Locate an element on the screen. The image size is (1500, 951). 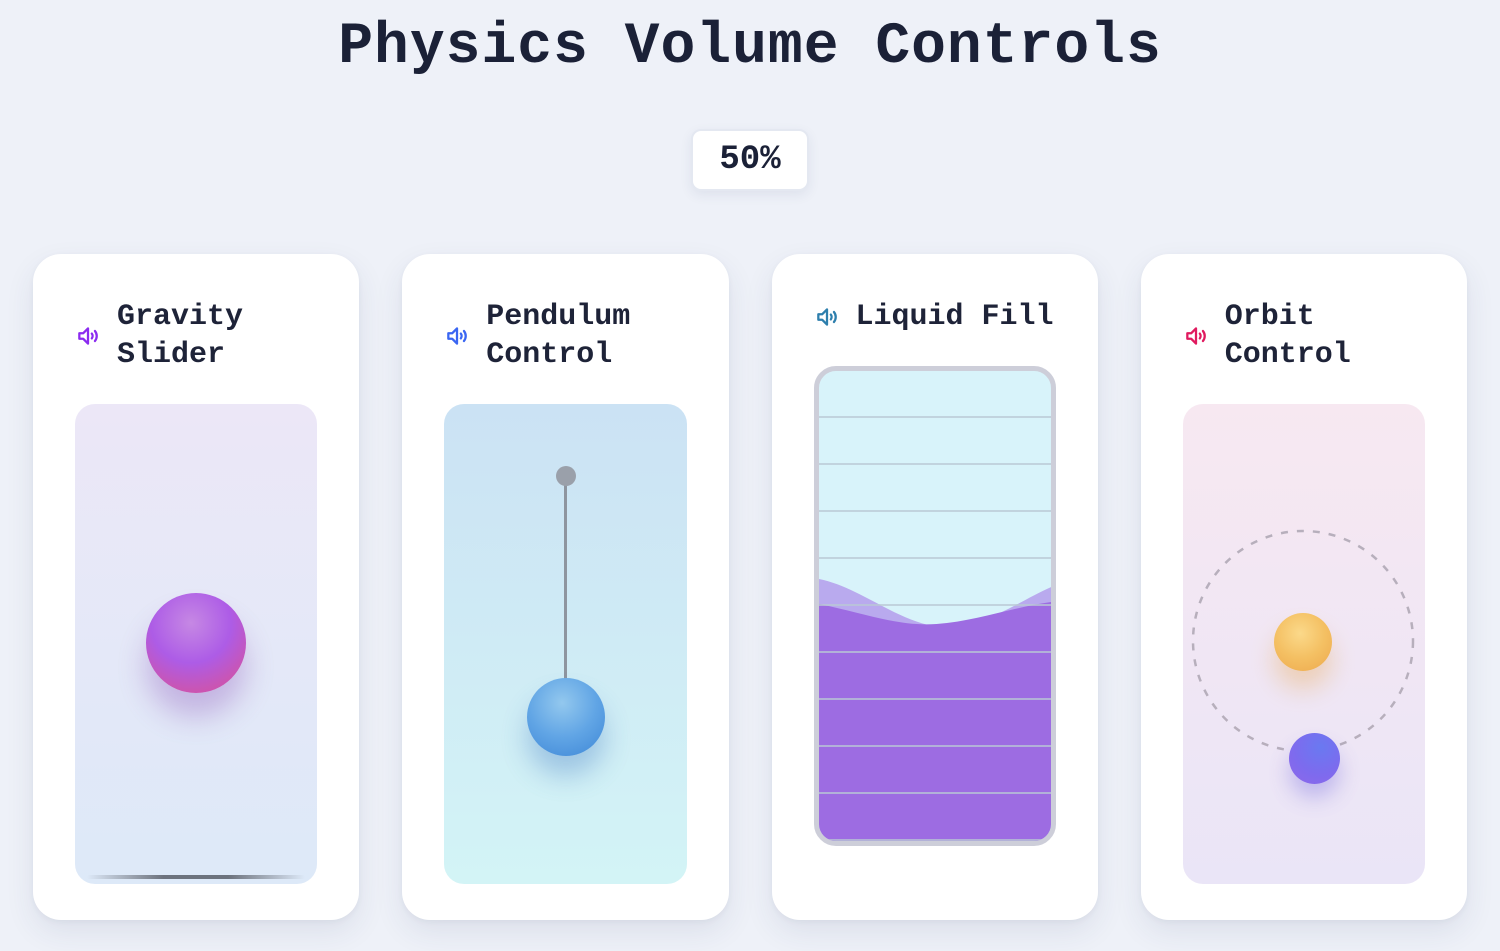
pendulum-pivot is located at coordinates (566, 475).